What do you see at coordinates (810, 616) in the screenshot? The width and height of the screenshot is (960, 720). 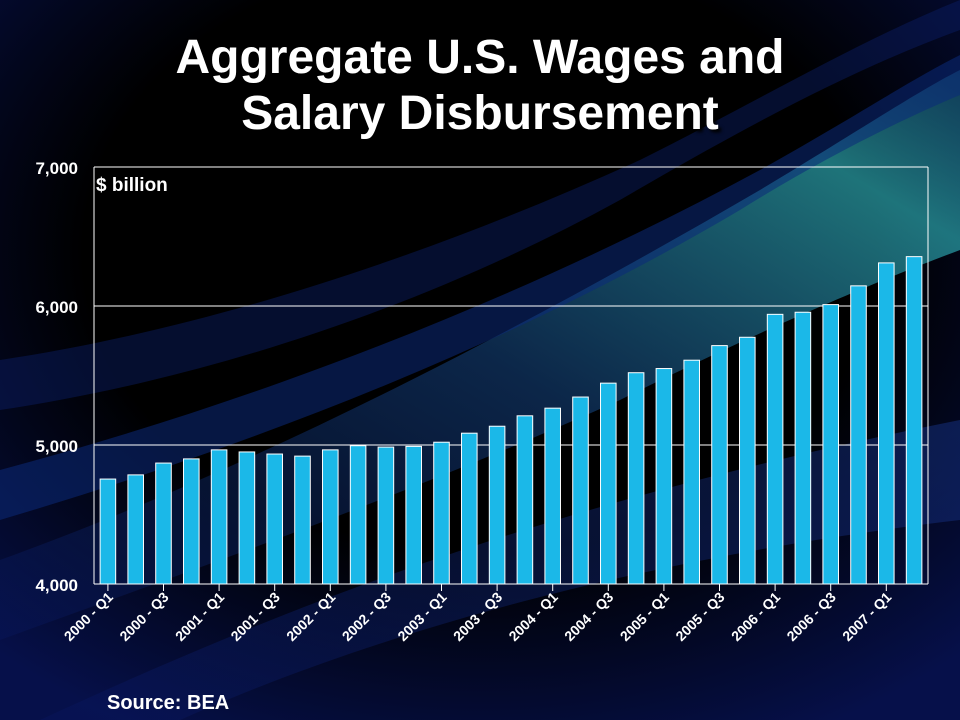 I see `x-tick-label: 2006 - Q3` at bounding box center [810, 616].